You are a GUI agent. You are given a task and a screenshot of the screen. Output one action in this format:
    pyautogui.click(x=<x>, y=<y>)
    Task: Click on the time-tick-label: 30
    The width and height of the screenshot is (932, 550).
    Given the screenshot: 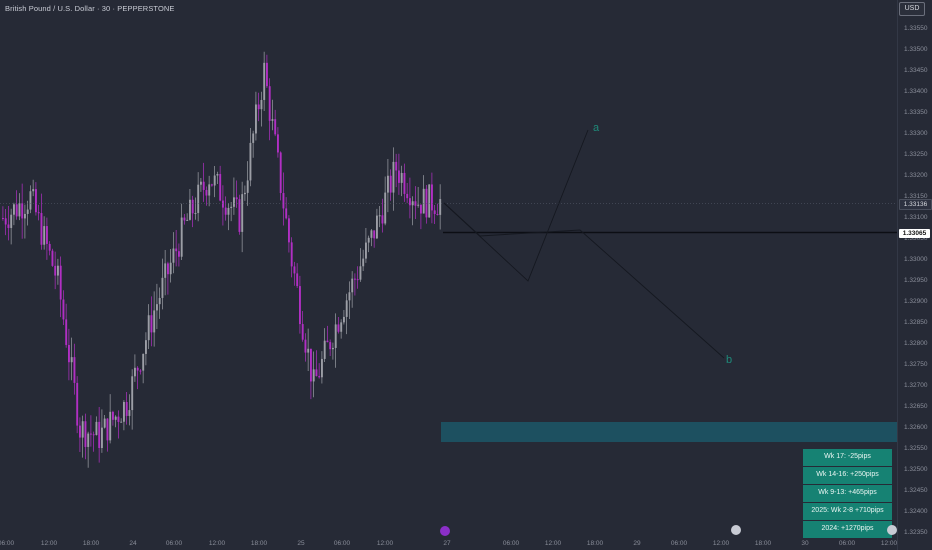 What is the action you would take?
    pyautogui.click(x=805, y=543)
    